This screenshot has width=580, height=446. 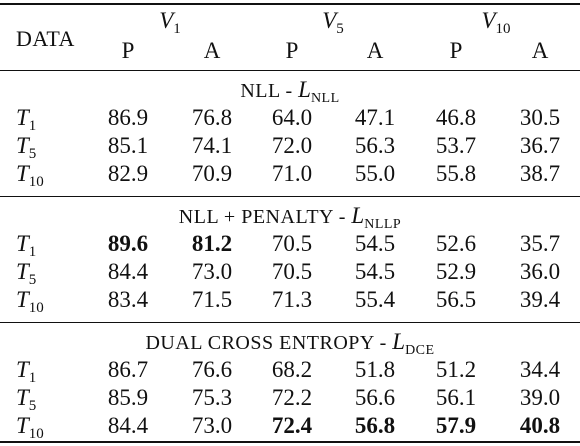 I want to click on table-cell: 64.0, so click(x=292, y=117).